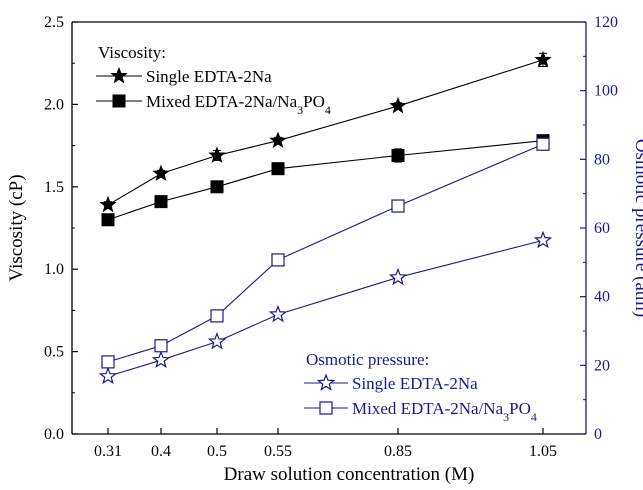 This screenshot has height=490, width=643. Describe the element at coordinates (598, 434) in the screenshot. I see `right-tick-label: 0` at that location.